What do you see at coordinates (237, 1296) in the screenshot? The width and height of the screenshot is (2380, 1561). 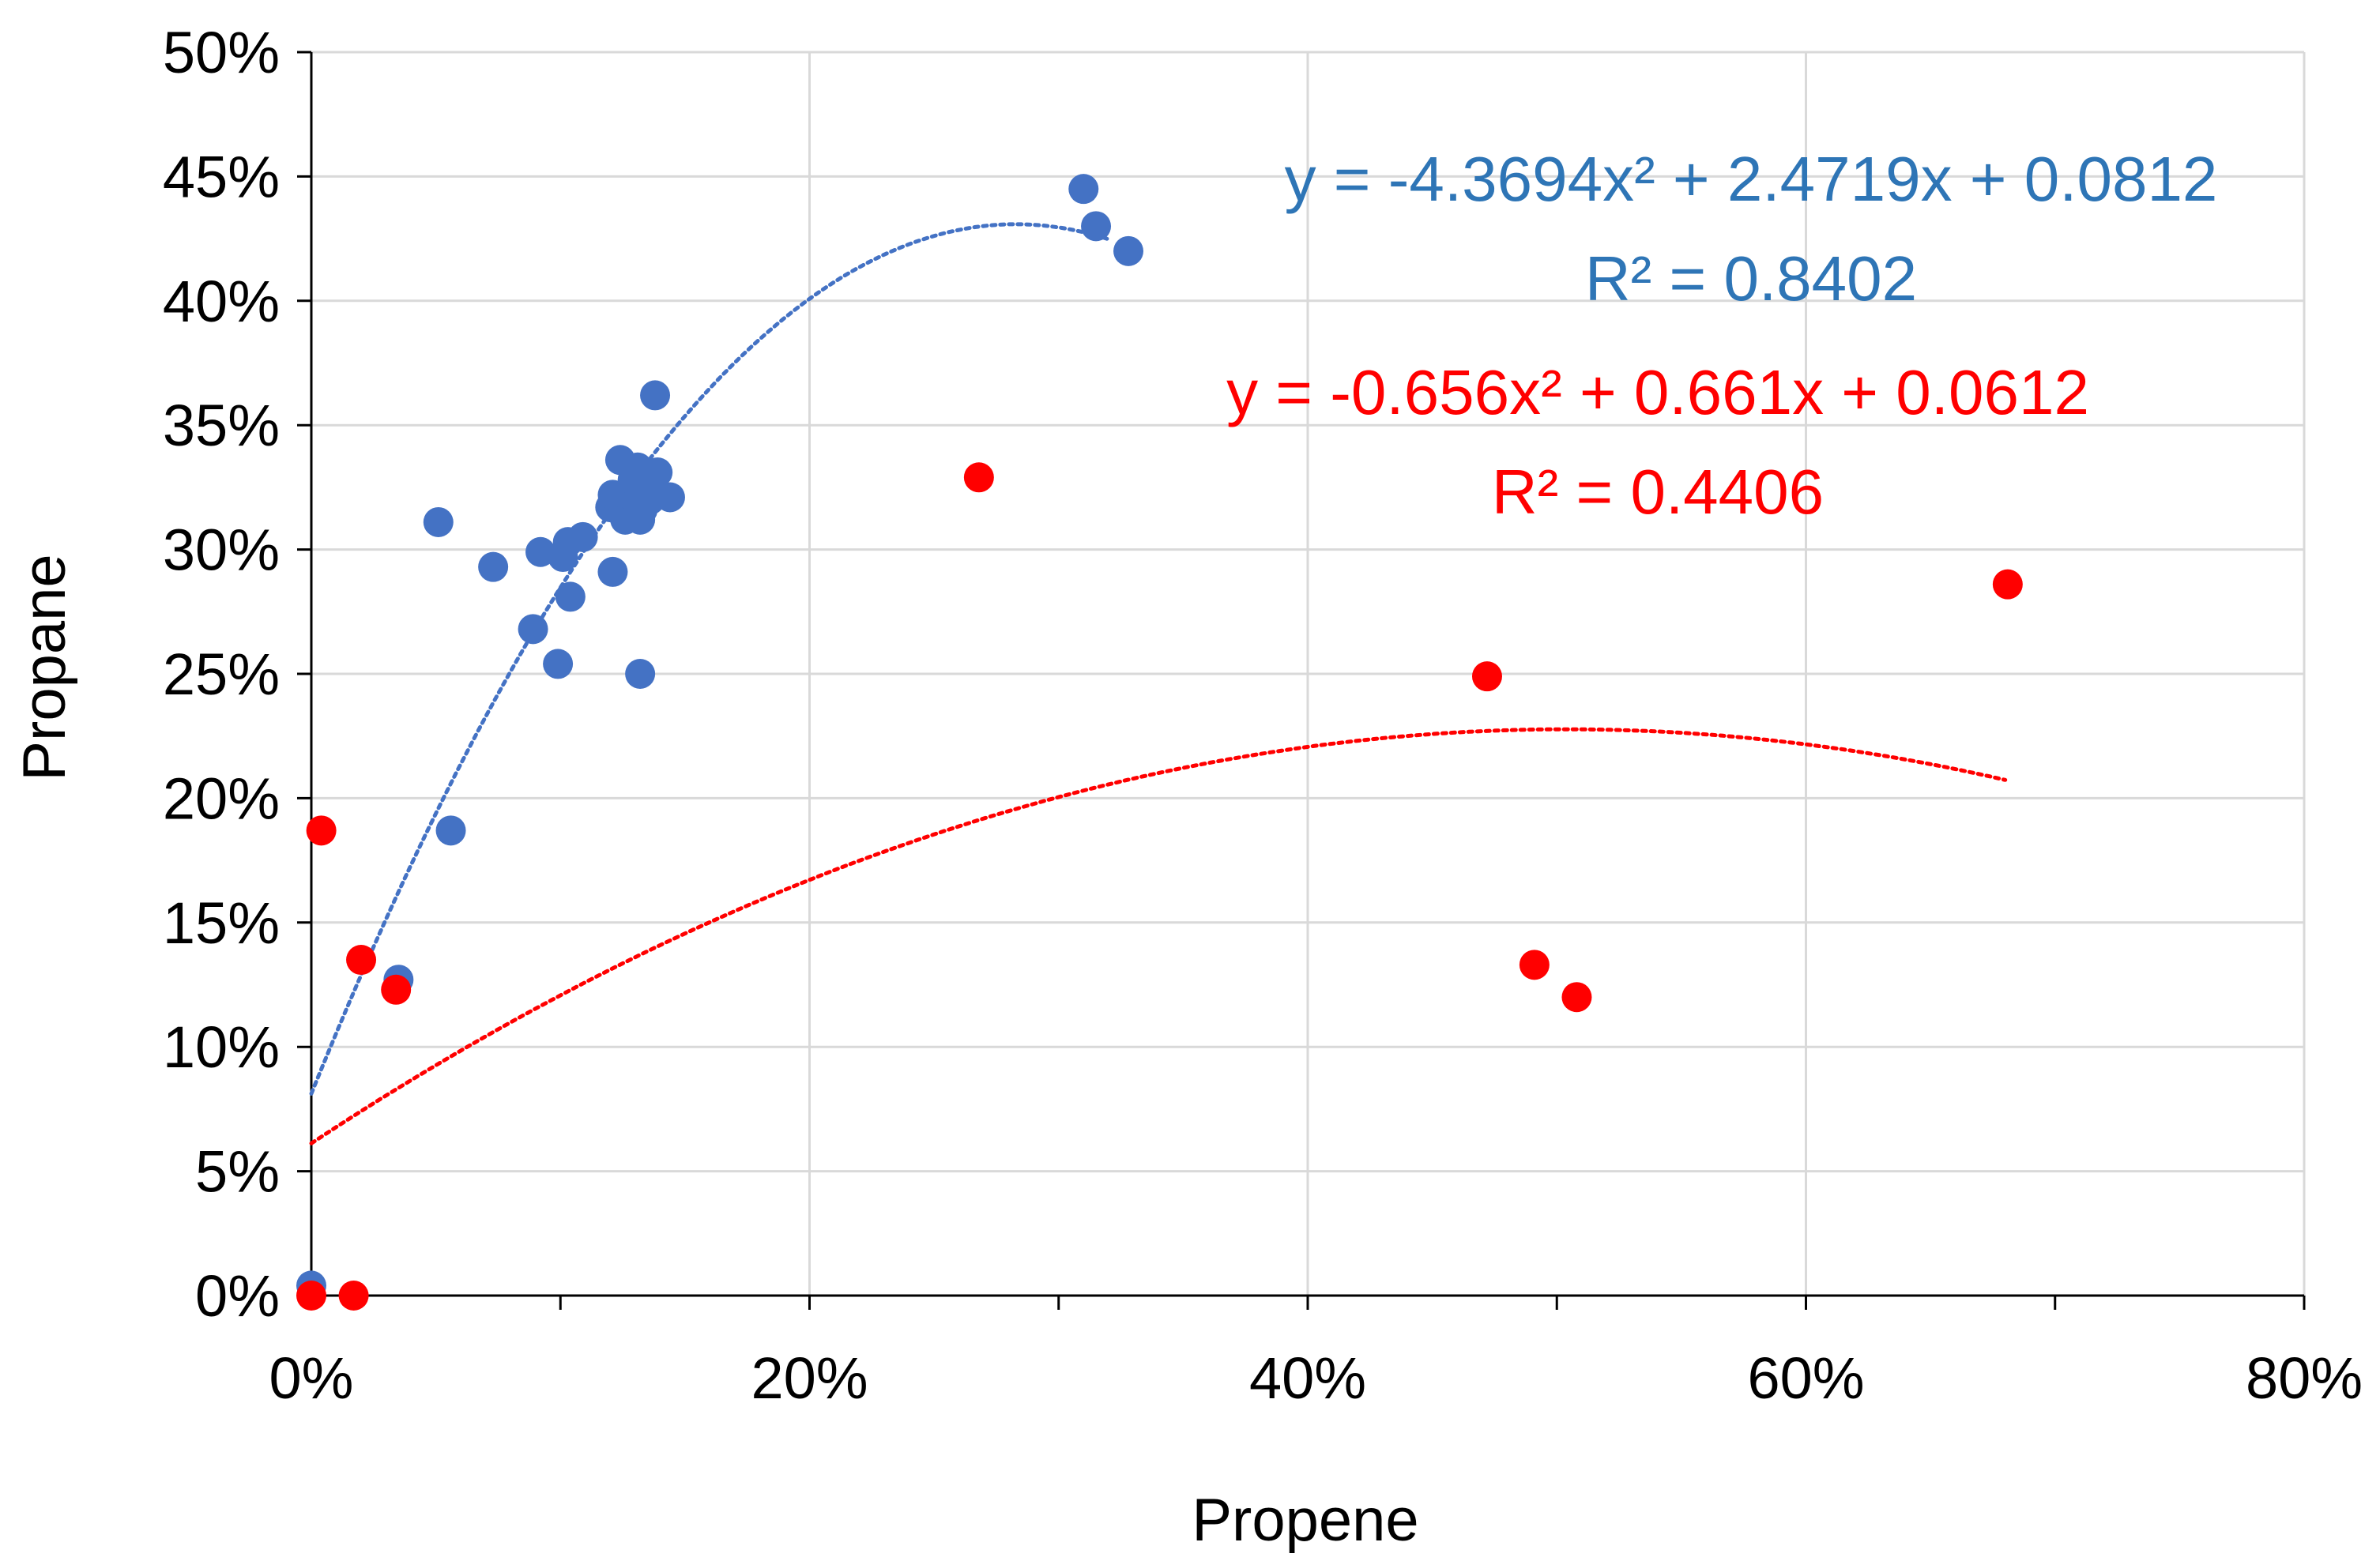 I see `y-tick-label: 0%` at bounding box center [237, 1296].